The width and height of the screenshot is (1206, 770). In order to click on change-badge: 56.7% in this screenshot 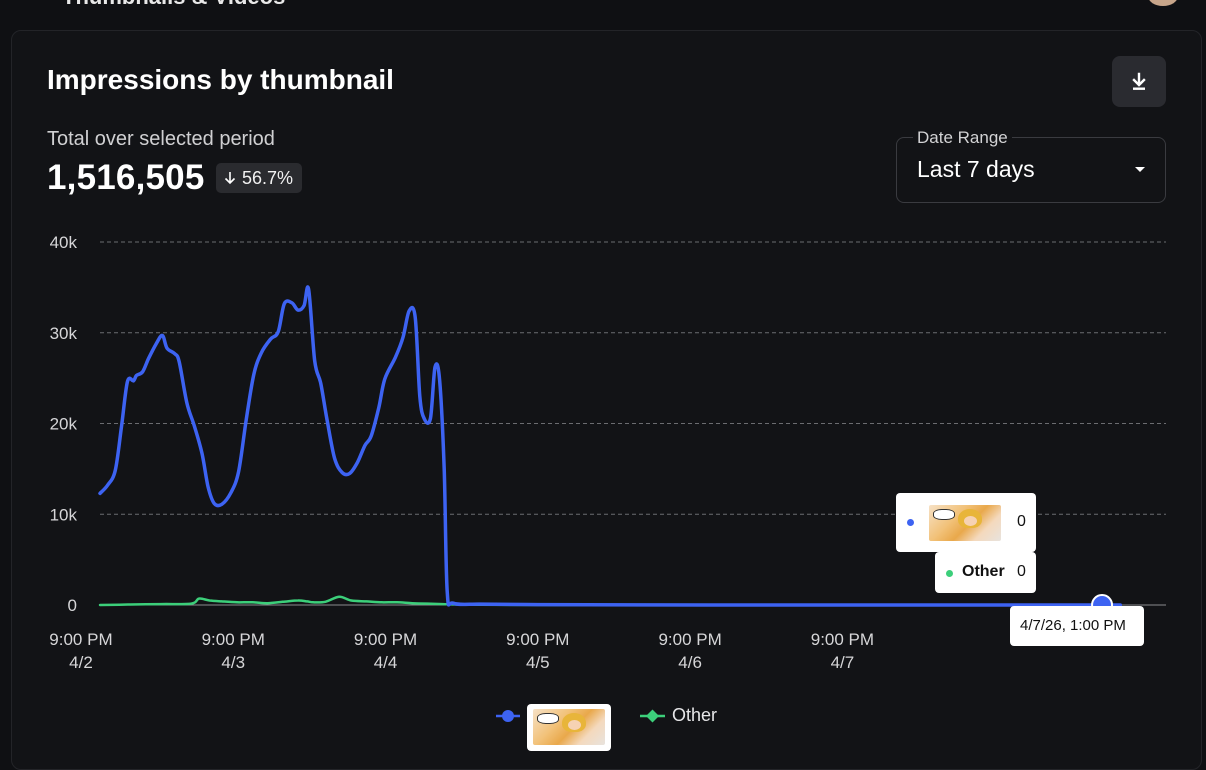, I will do `click(259, 178)`.